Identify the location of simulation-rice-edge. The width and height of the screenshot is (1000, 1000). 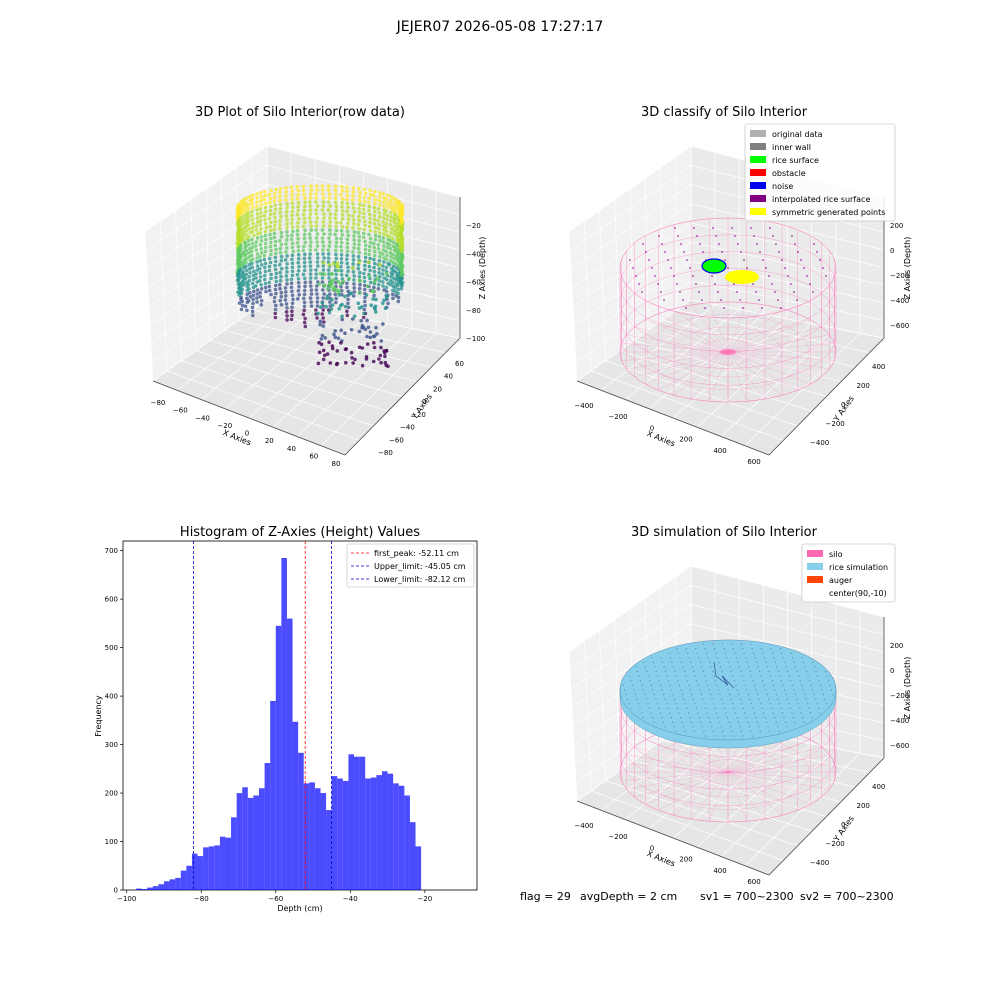
(728, 719).